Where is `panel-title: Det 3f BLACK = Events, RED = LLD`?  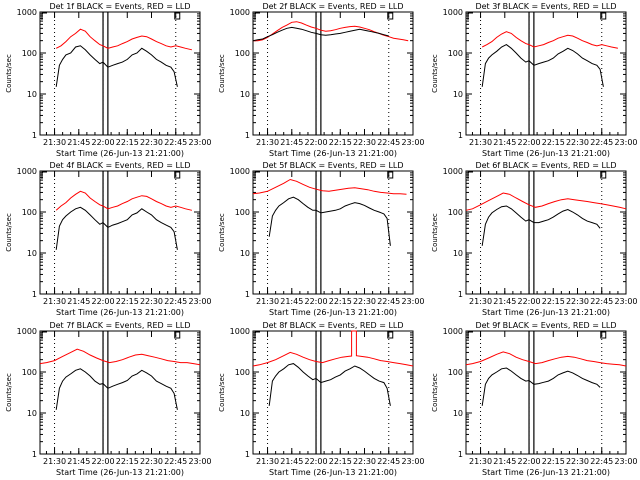 panel-title: Det 3f BLACK = Events, RED = LLD is located at coordinates (545, 6).